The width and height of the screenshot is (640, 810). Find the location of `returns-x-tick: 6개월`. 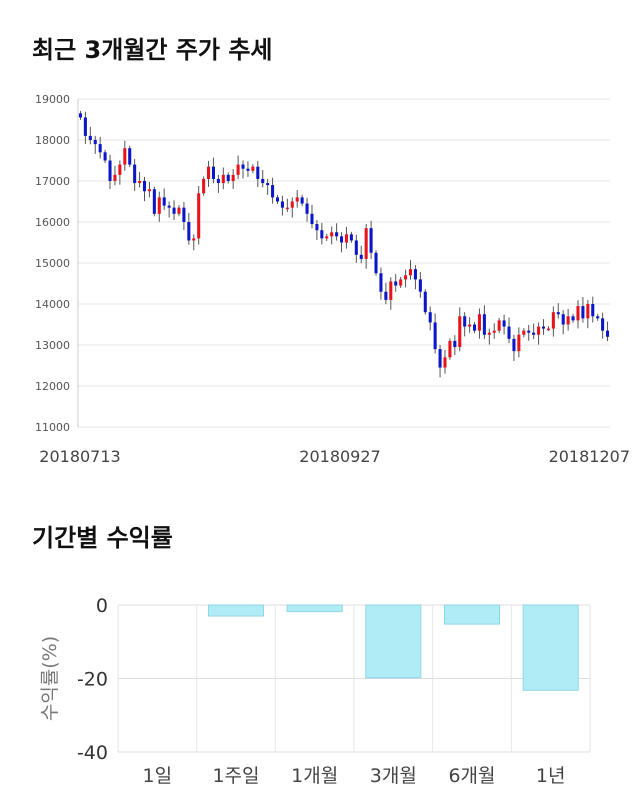

returns-x-tick: 6개월 is located at coordinates (471, 776).